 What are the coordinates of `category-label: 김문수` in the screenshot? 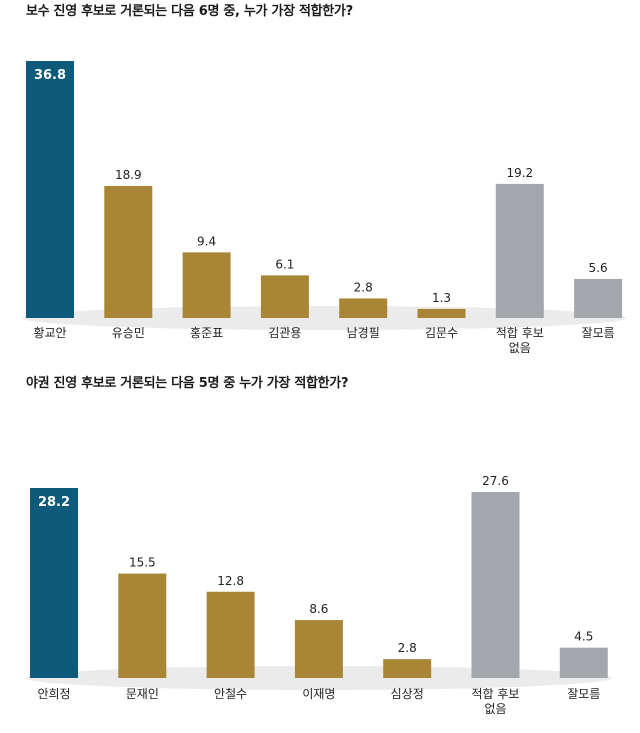 It's located at (441, 333).